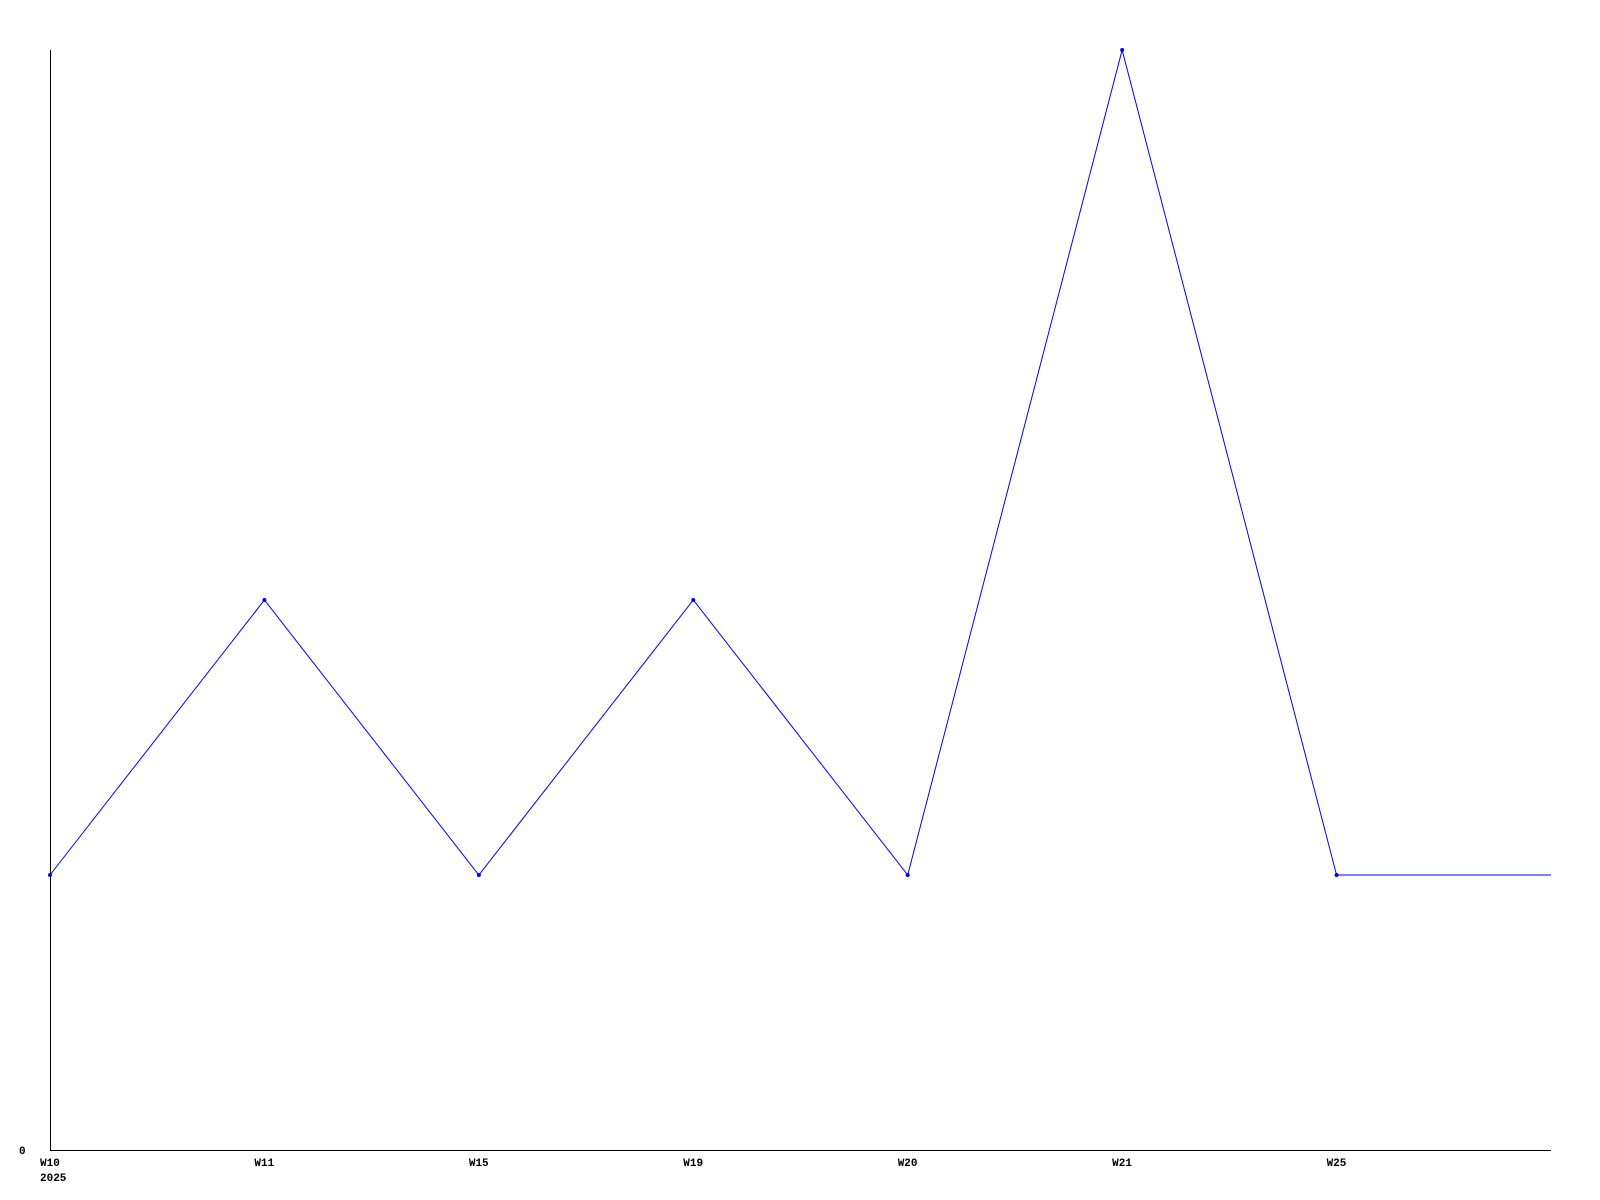 This screenshot has width=1600, height=1200. What do you see at coordinates (693, 1164) in the screenshot?
I see `x-tick-label: W19` at bounding box center [693, 1164].